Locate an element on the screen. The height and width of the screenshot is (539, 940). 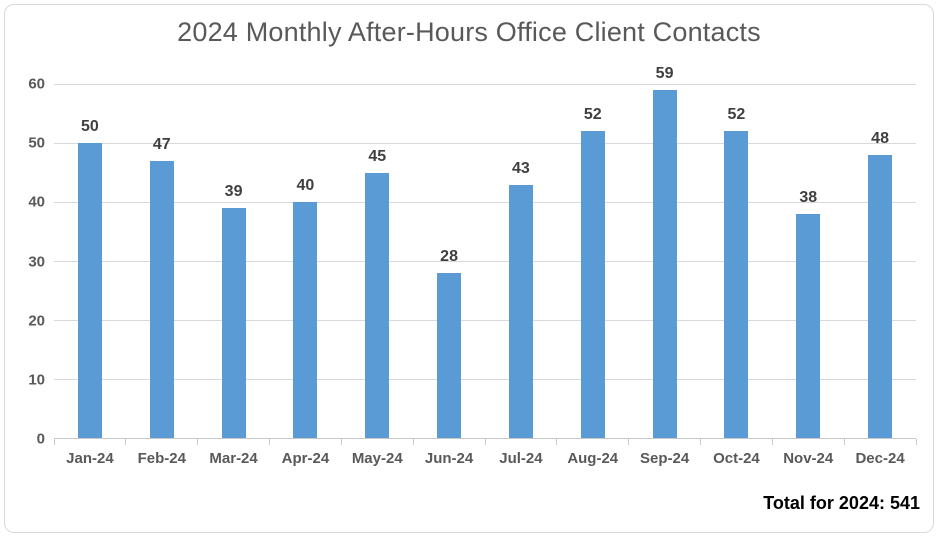
x-axis-tick-label: Jun-24 is located at coordinates (449, 458).